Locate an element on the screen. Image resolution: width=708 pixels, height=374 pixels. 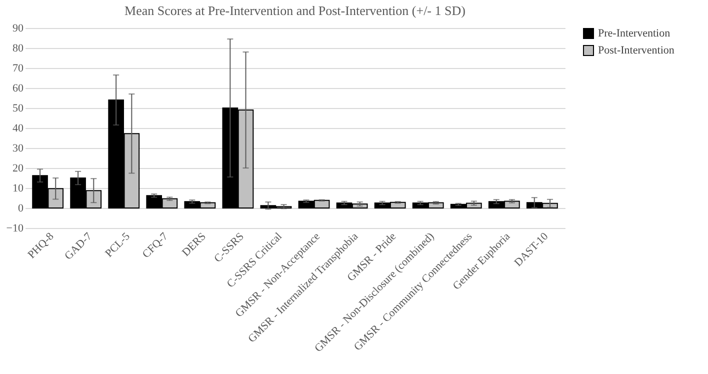
y-tick-label: 10 is located at coordinates (18, 188).